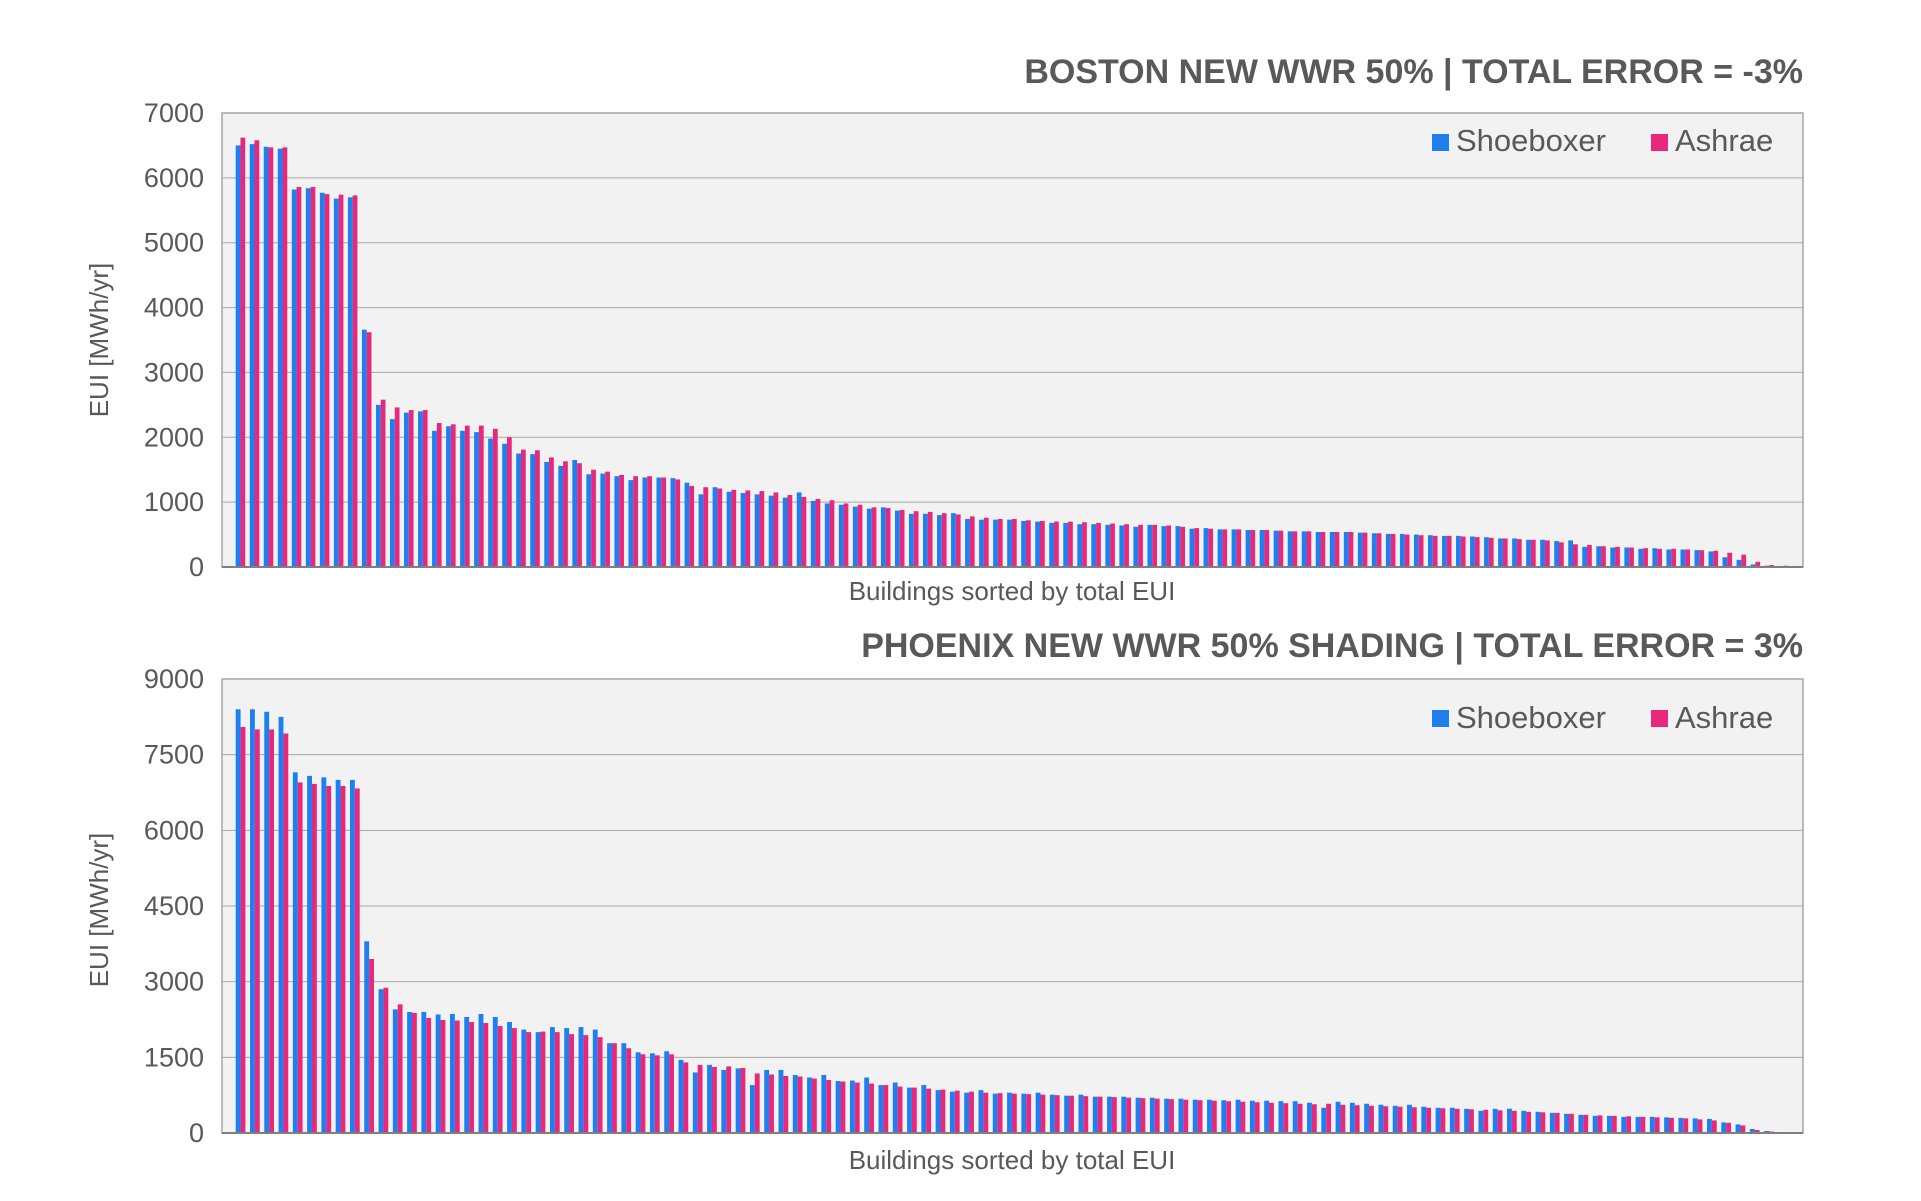 The height and width of the screenshot is (1201, 1921). I want to click on y-tick-label: 6000, so click(174, 178).